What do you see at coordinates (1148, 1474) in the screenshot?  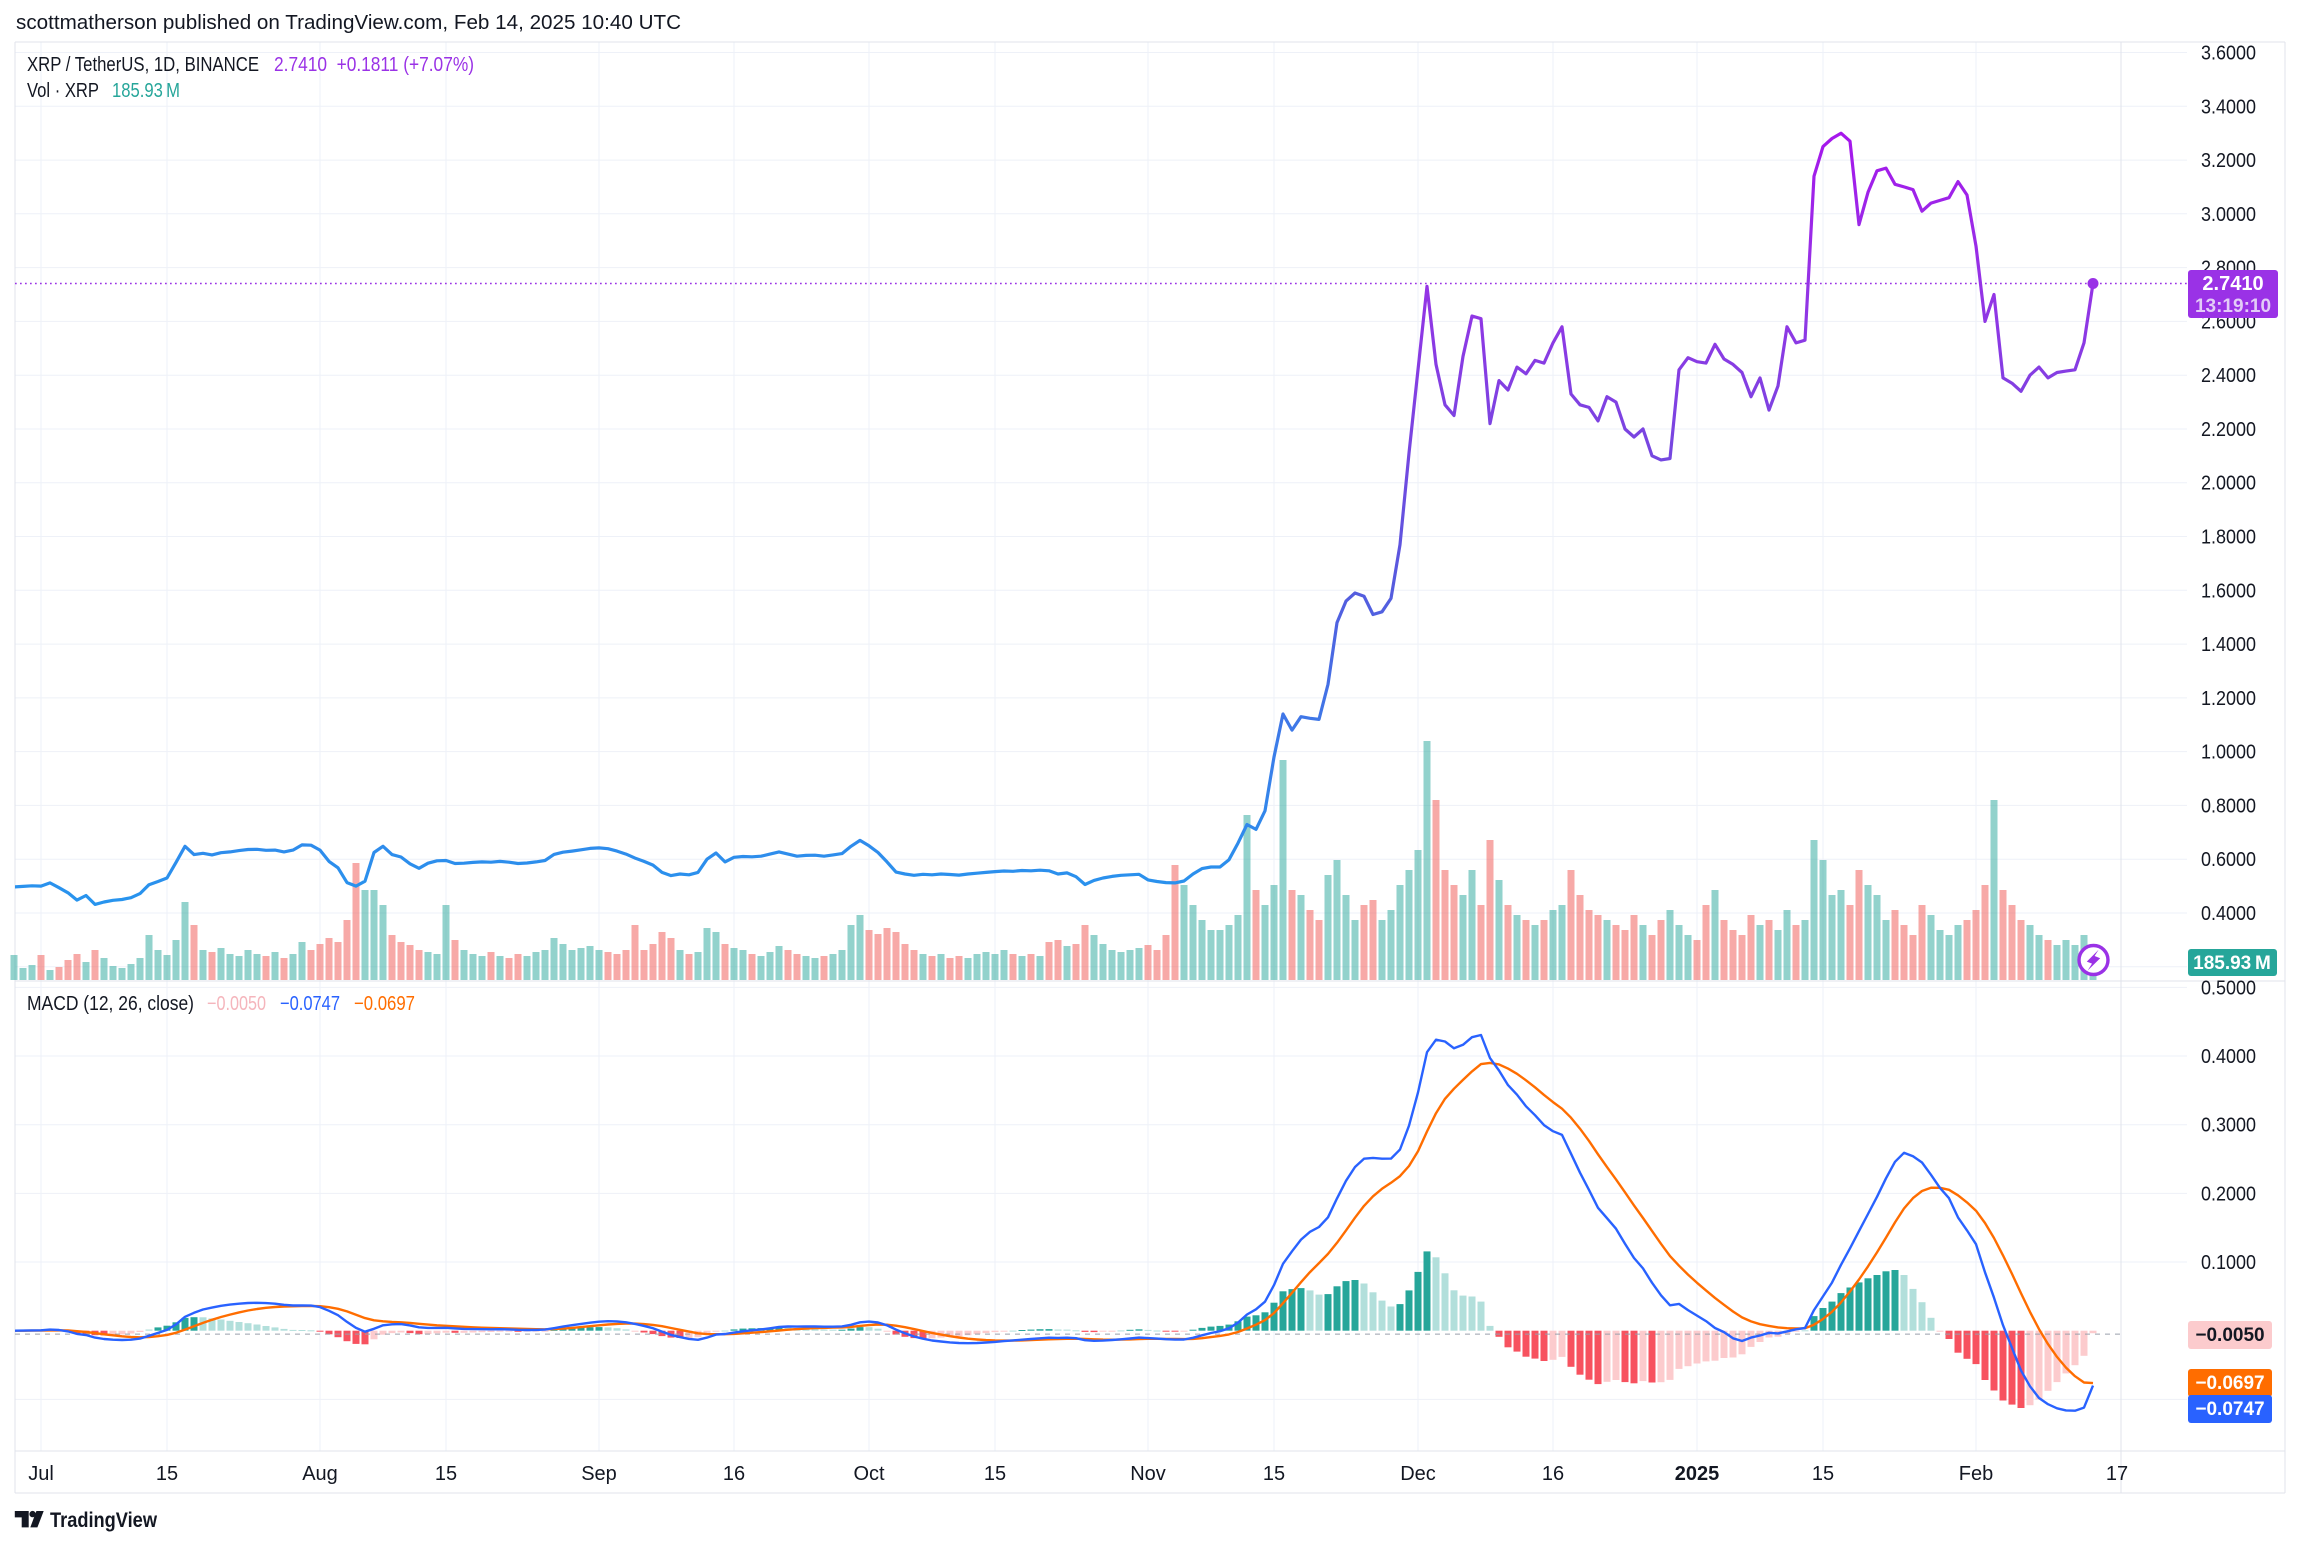 I see `svg-text: Nov` at bounding box center [1148, 1474].